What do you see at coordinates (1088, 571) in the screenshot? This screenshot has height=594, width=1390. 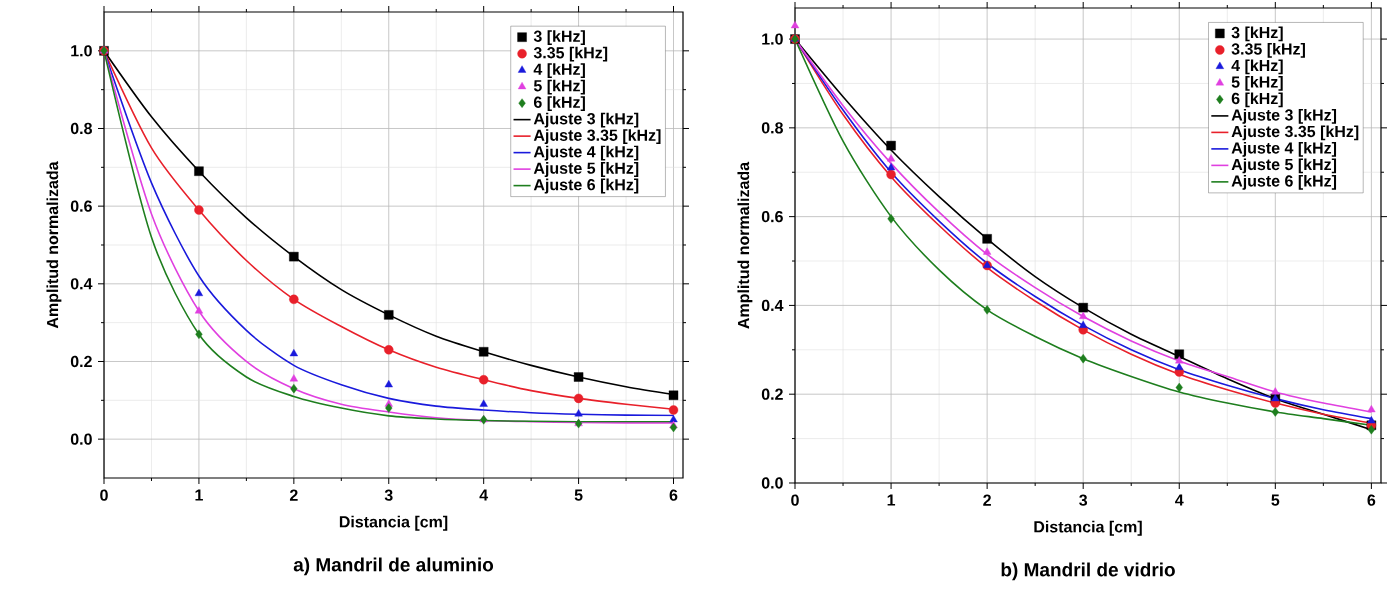 I see `text: b) Mandril de vidrio` at bounding box center [1088, 571].